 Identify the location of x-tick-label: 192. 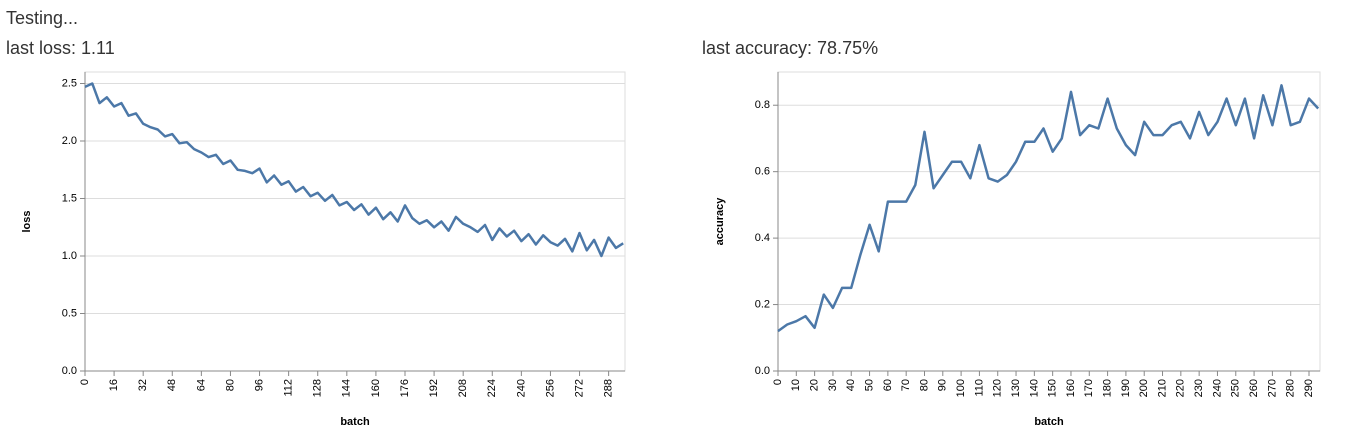
(434, 388).